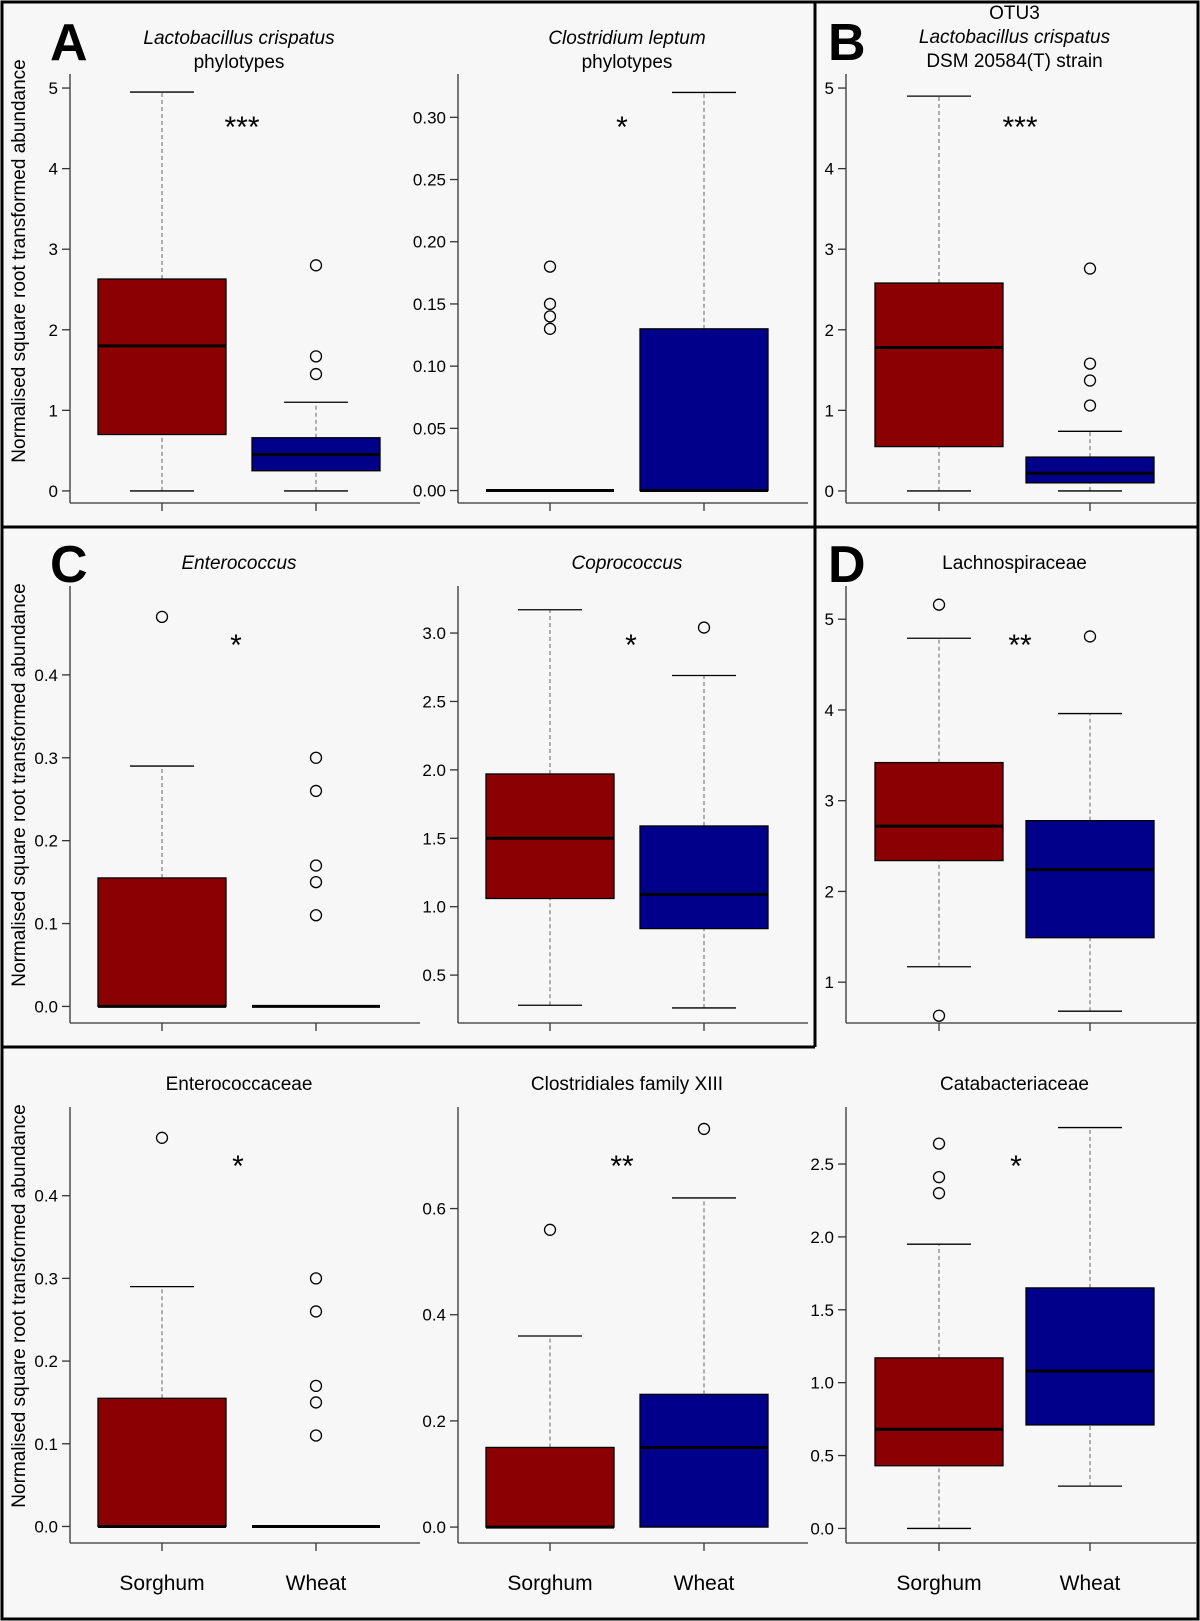  I want to click on chart-title-line: Lactobacillus crispatus, so click(239, 38).